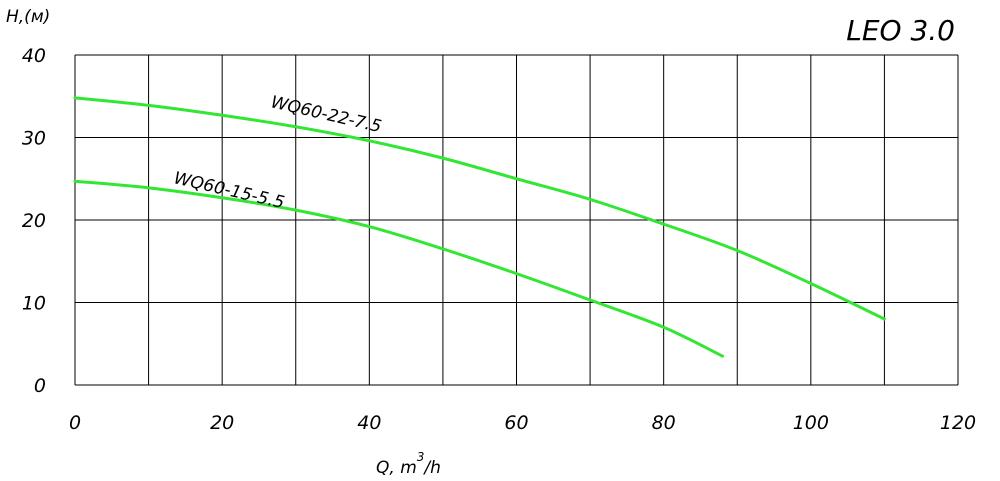 Image resolution: width=1000 pixels, height=481 pixels. What do you see at coordinates (75, 423) in the screenshot?
I see `x-tick-label: 0` at bounding box center [75, 423].